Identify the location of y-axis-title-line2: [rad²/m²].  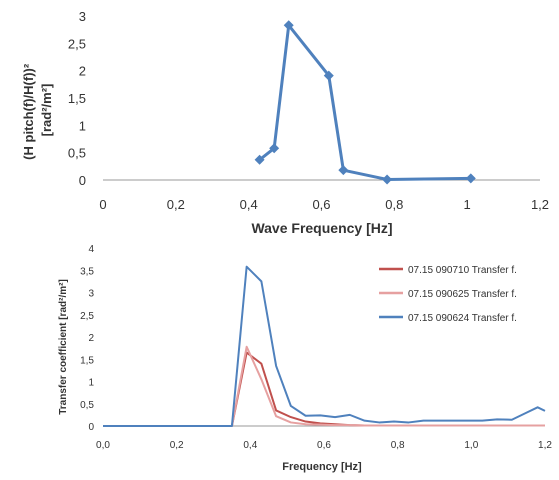
(46, 110).